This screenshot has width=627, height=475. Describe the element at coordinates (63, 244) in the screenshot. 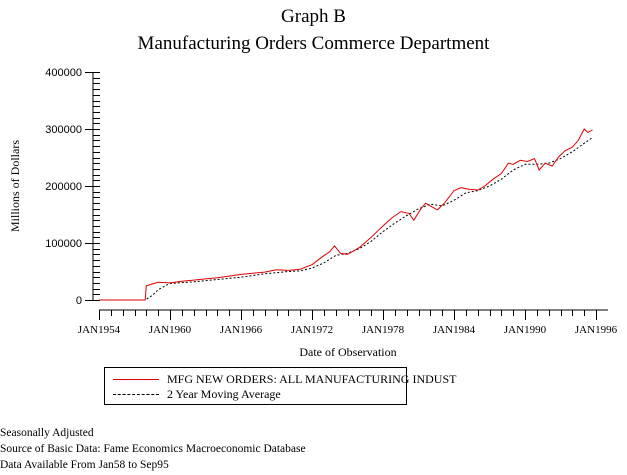

I see `y-tick-label: 100000` at that location.